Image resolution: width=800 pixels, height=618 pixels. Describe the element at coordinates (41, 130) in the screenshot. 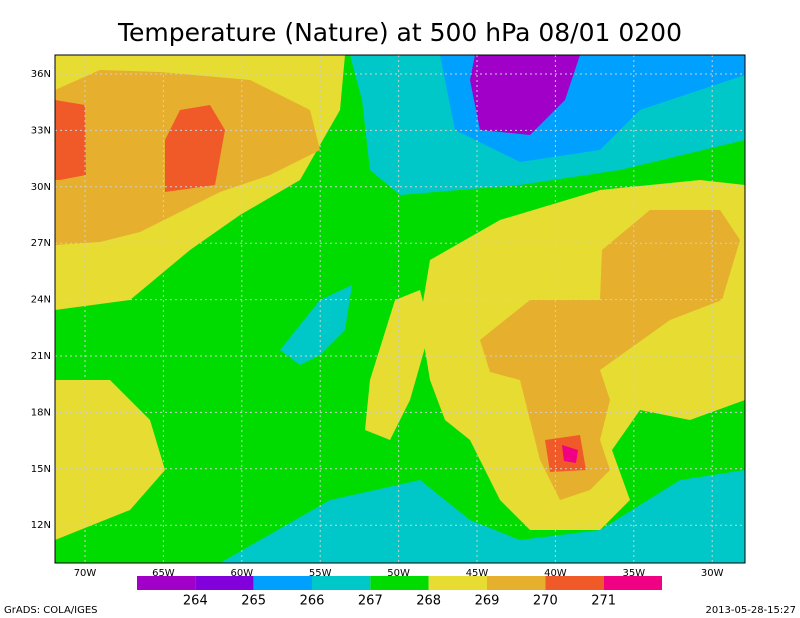

I see `y-label: 33N` at that location.